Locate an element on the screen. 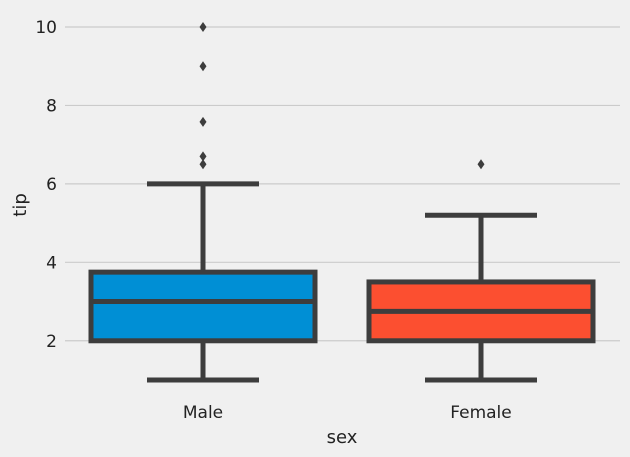 The width and height of the screenshot is (630, 457). y-tick-label-2: 2 is located at coordinates (51, 342).